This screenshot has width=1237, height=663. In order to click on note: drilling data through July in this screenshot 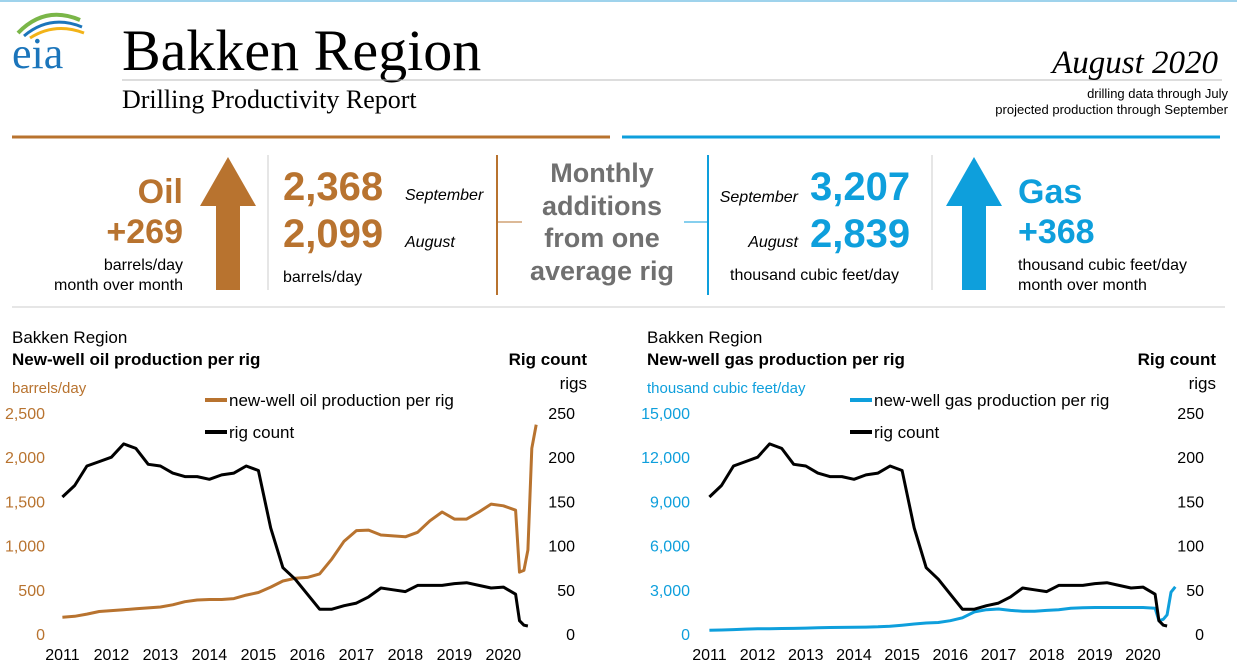, I will do `click(1157, 93)`.